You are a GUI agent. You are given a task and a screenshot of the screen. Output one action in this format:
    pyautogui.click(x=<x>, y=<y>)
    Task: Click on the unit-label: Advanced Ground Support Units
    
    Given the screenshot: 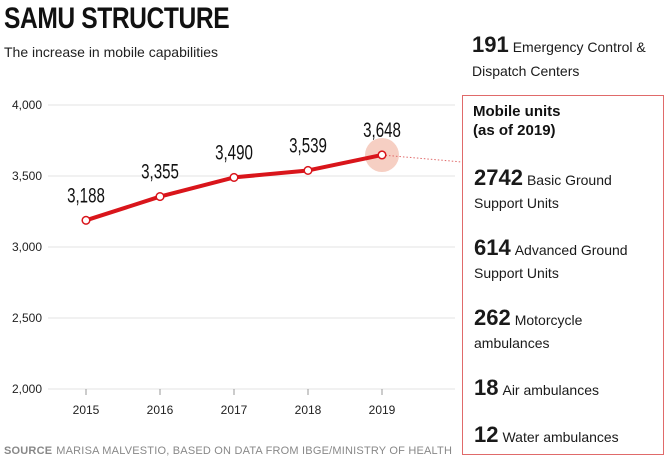 What is the action you would take?
    pyautogui.click(x=551, y=261)
    